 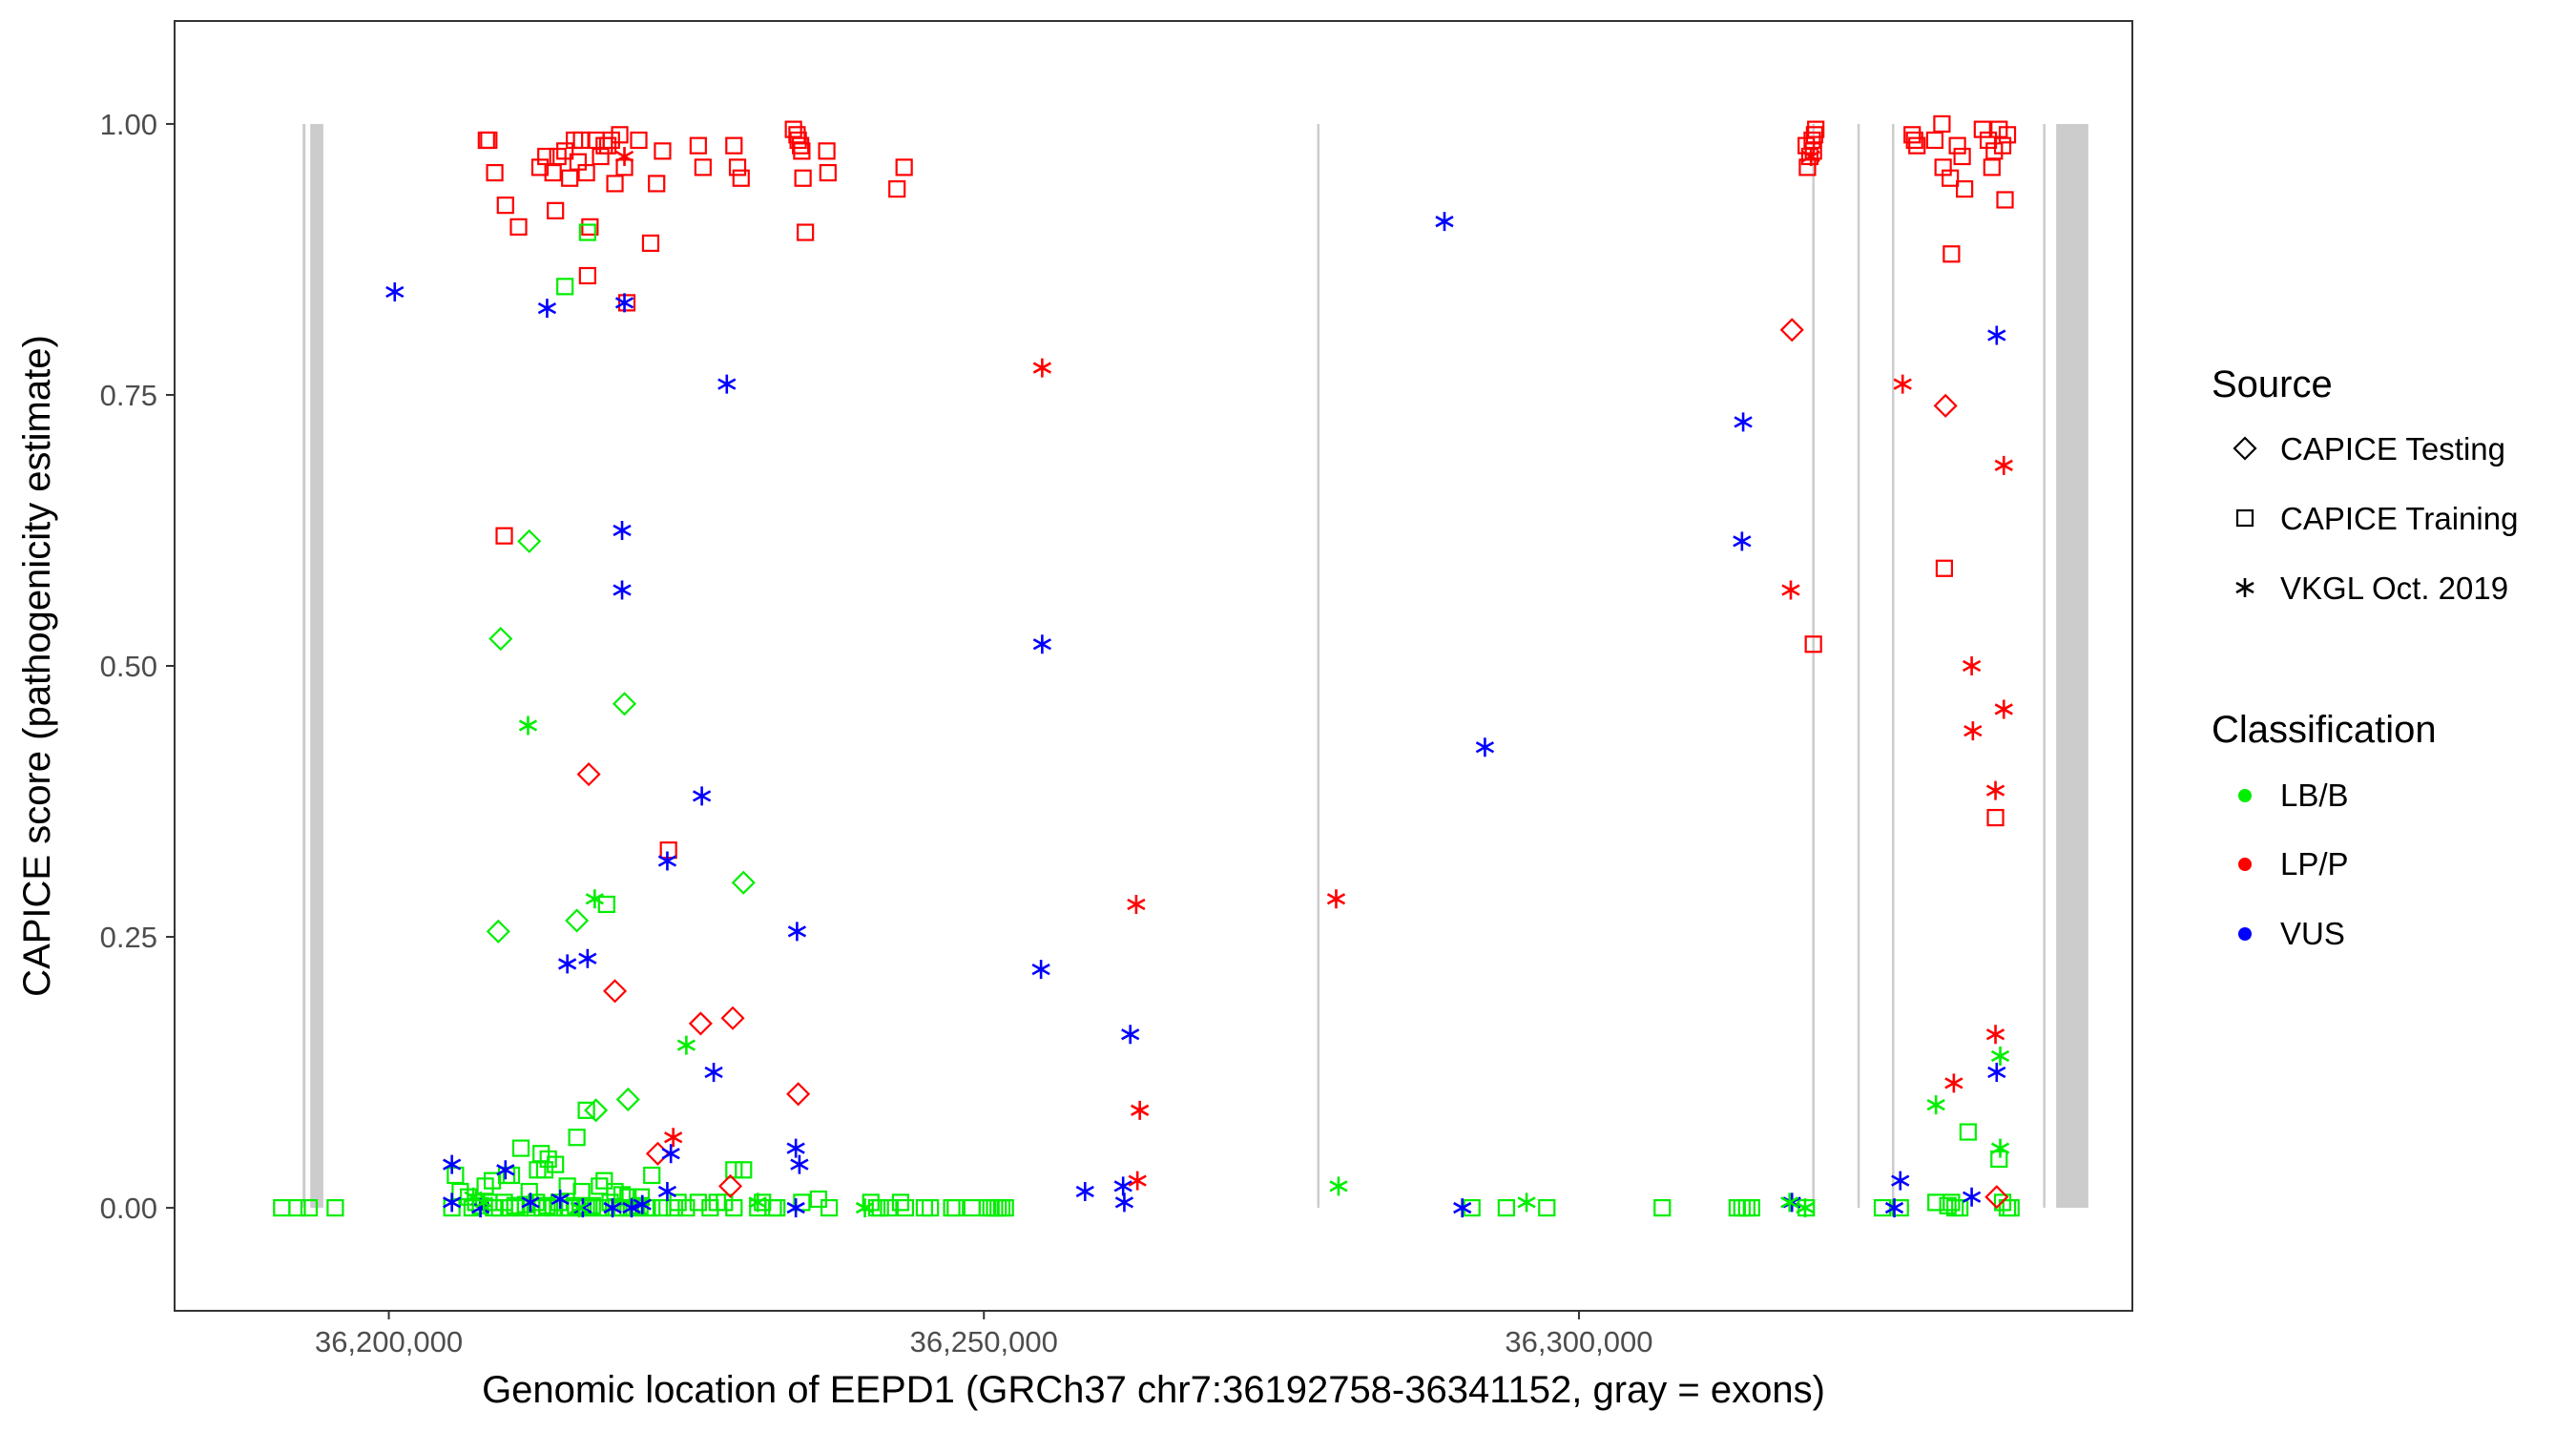 What do you see at coordinates (389, 1341) in the screenshot?
I see `x-tick-label: 36,200,000` at bounding box center [389, 1341].